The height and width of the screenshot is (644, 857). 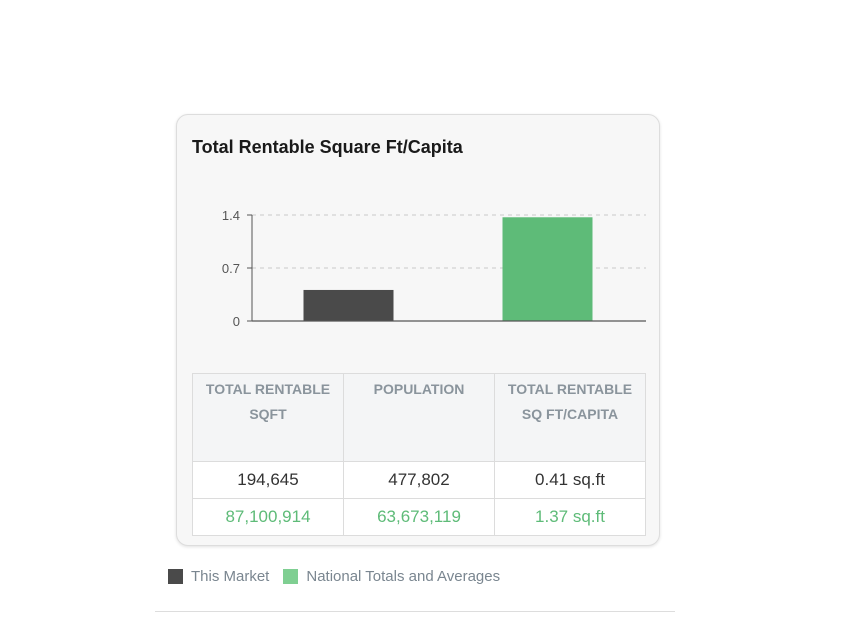 What do you see at coordinates (268, 417) in the screenshot?
I see `header-total-rentable-sqft: TOTAL RENTABLE SQFT` at bounding box center [268, 417].